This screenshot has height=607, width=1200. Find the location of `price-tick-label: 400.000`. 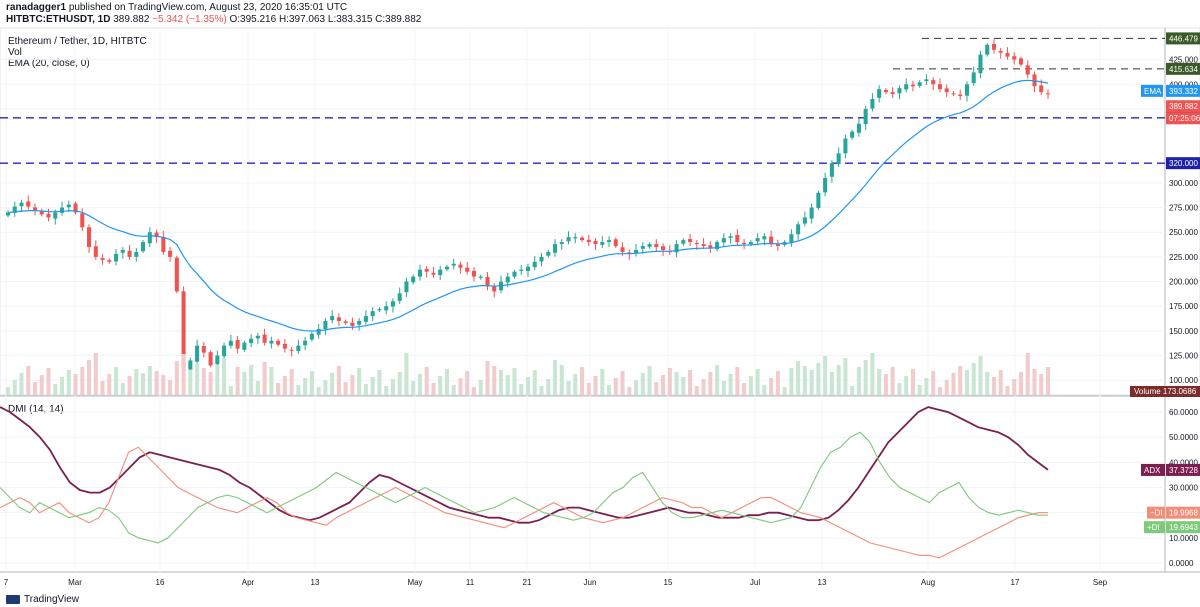

price-tick-label: 400.000 is located at coordinates (1183, 84).